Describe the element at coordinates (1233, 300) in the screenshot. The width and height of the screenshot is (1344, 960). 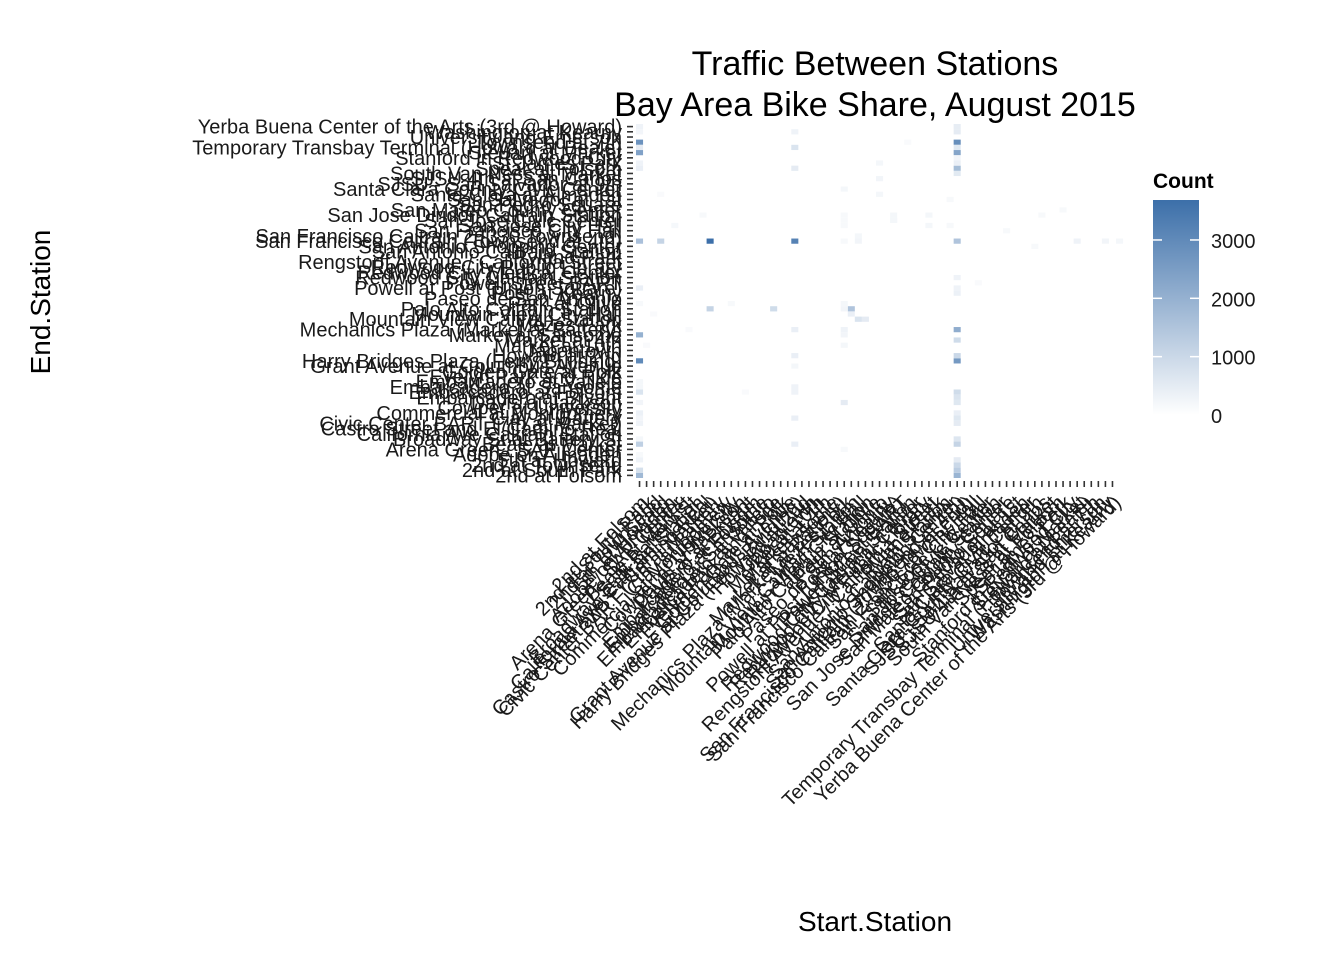
I see `legend-tick-label: 2000` at that location.